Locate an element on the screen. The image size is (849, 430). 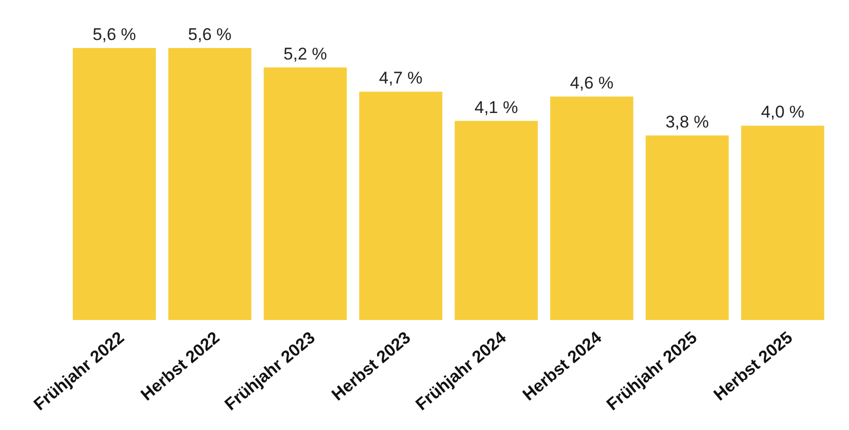
data-label: 4,0 % is located at coordinates (782, 112).